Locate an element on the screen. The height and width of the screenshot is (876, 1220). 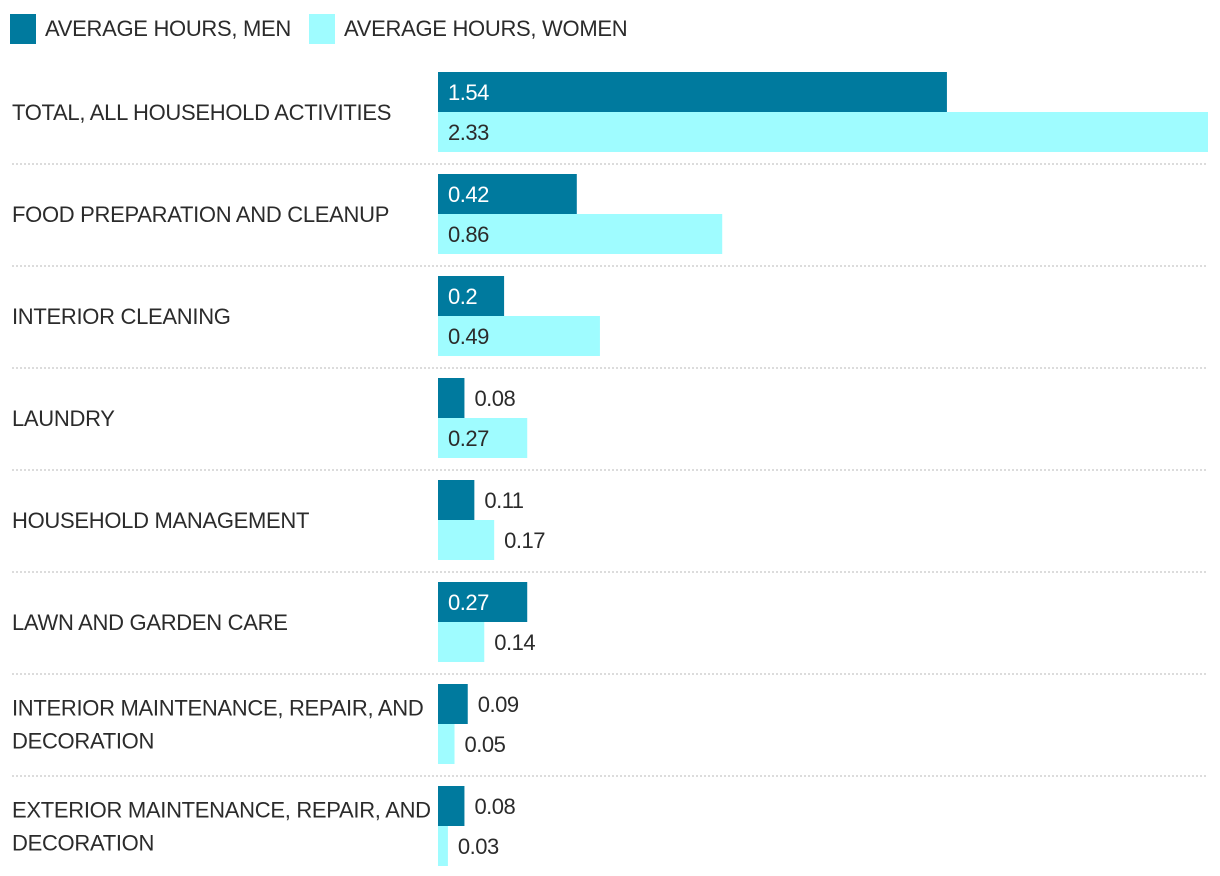
legend: AVERAGE HOURS, MEN AVERAGE HOURS, WOMEN is located at coordinates (327, 29).